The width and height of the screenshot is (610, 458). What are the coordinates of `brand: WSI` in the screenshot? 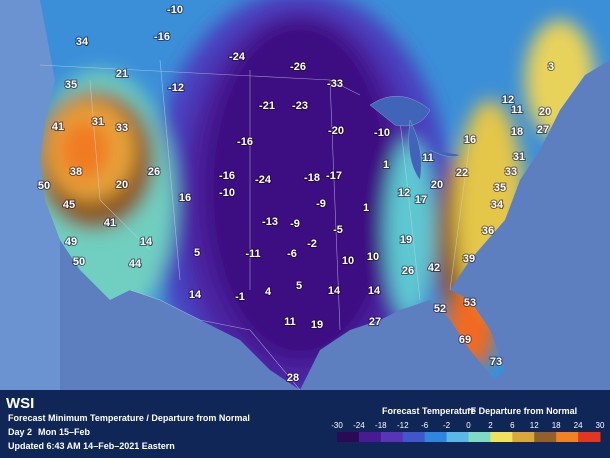 It's located at (20, 403).